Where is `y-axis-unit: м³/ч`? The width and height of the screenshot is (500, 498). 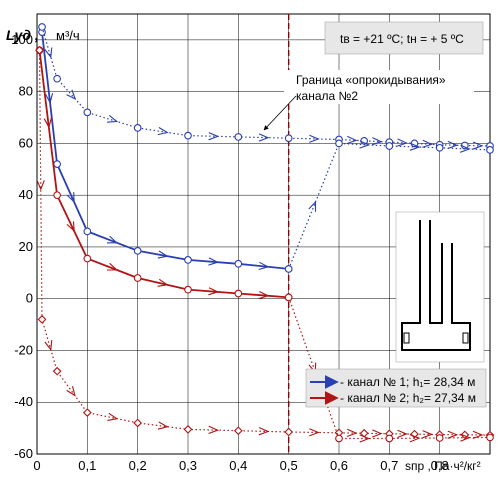
y-axis-unit: м³/ч is located at coordinates (68, 35).